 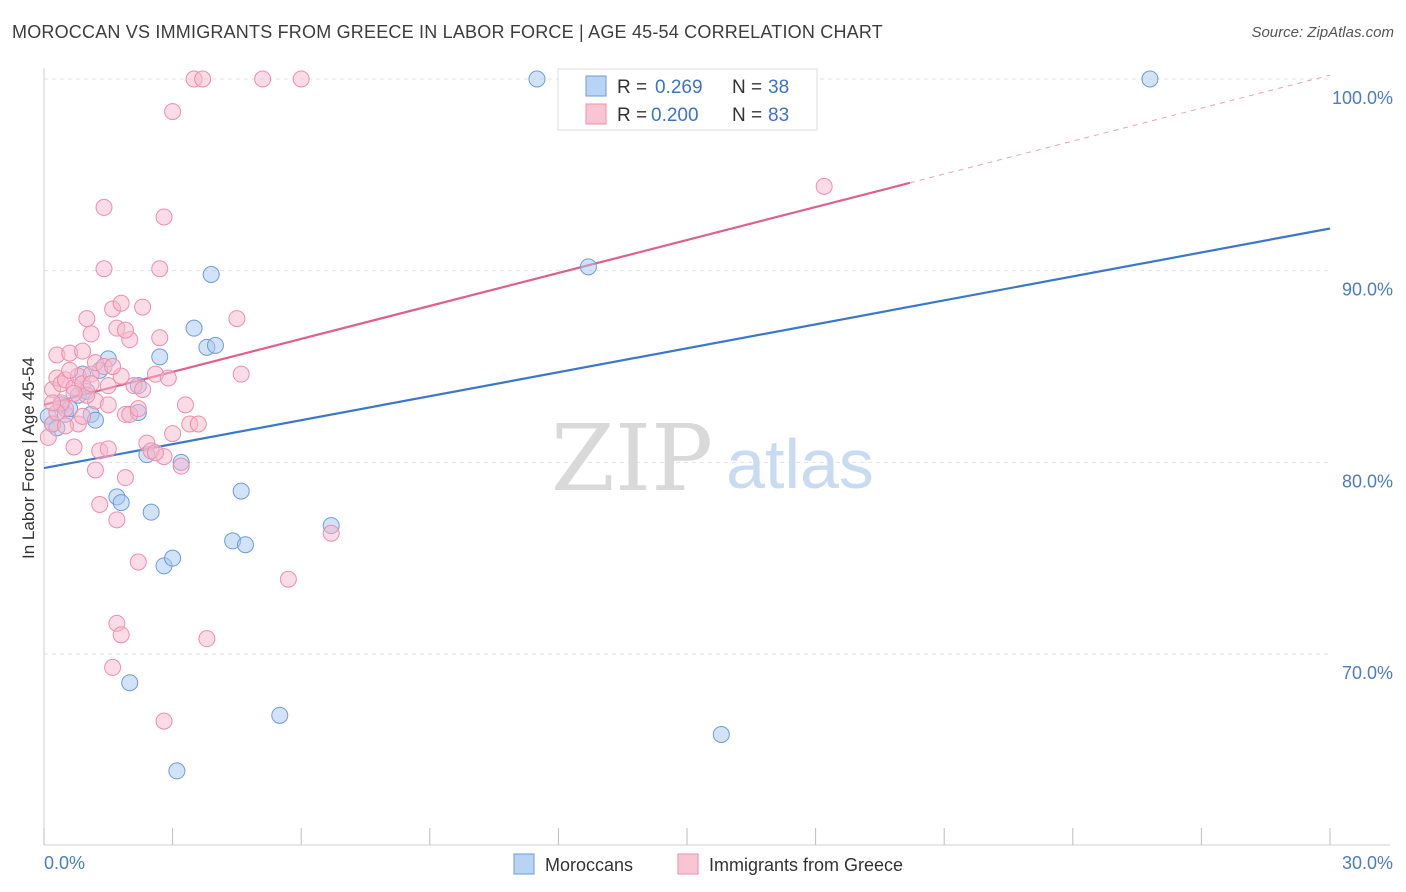 What do you see at coordinates (778, 87) in the screenshot?
I see `legend-n-value-1: 38` at bounding box center [778, 87].